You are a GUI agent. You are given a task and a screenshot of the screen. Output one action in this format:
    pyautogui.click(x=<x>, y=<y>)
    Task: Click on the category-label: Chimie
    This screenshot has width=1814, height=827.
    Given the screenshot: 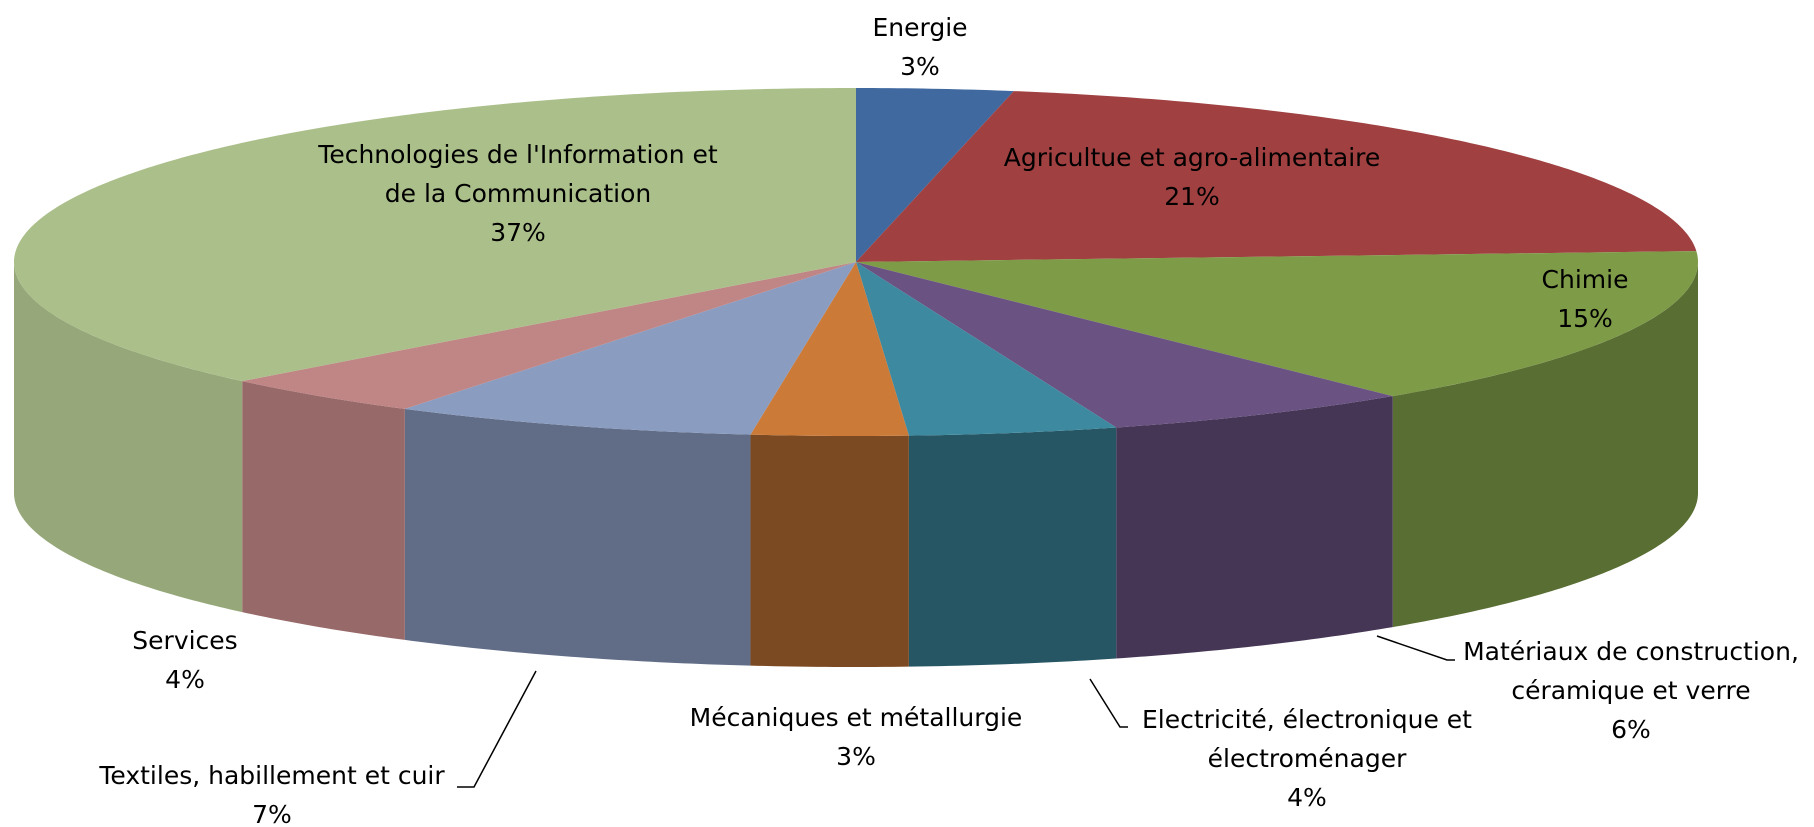 What is the action you would take?
    pyautogui.click(x=1585, y=279)
    